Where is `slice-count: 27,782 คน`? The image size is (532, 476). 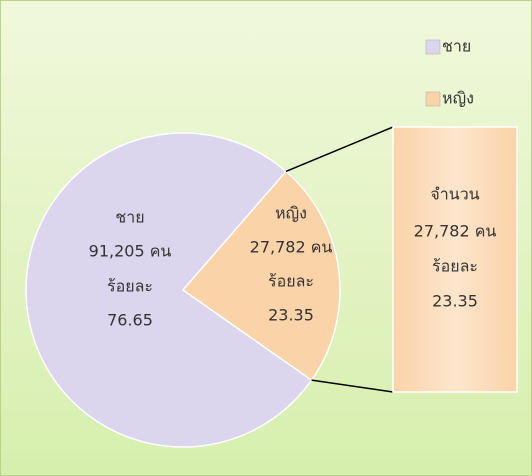 slice-count: 27,782 คน is located at coordinates (291, 247).